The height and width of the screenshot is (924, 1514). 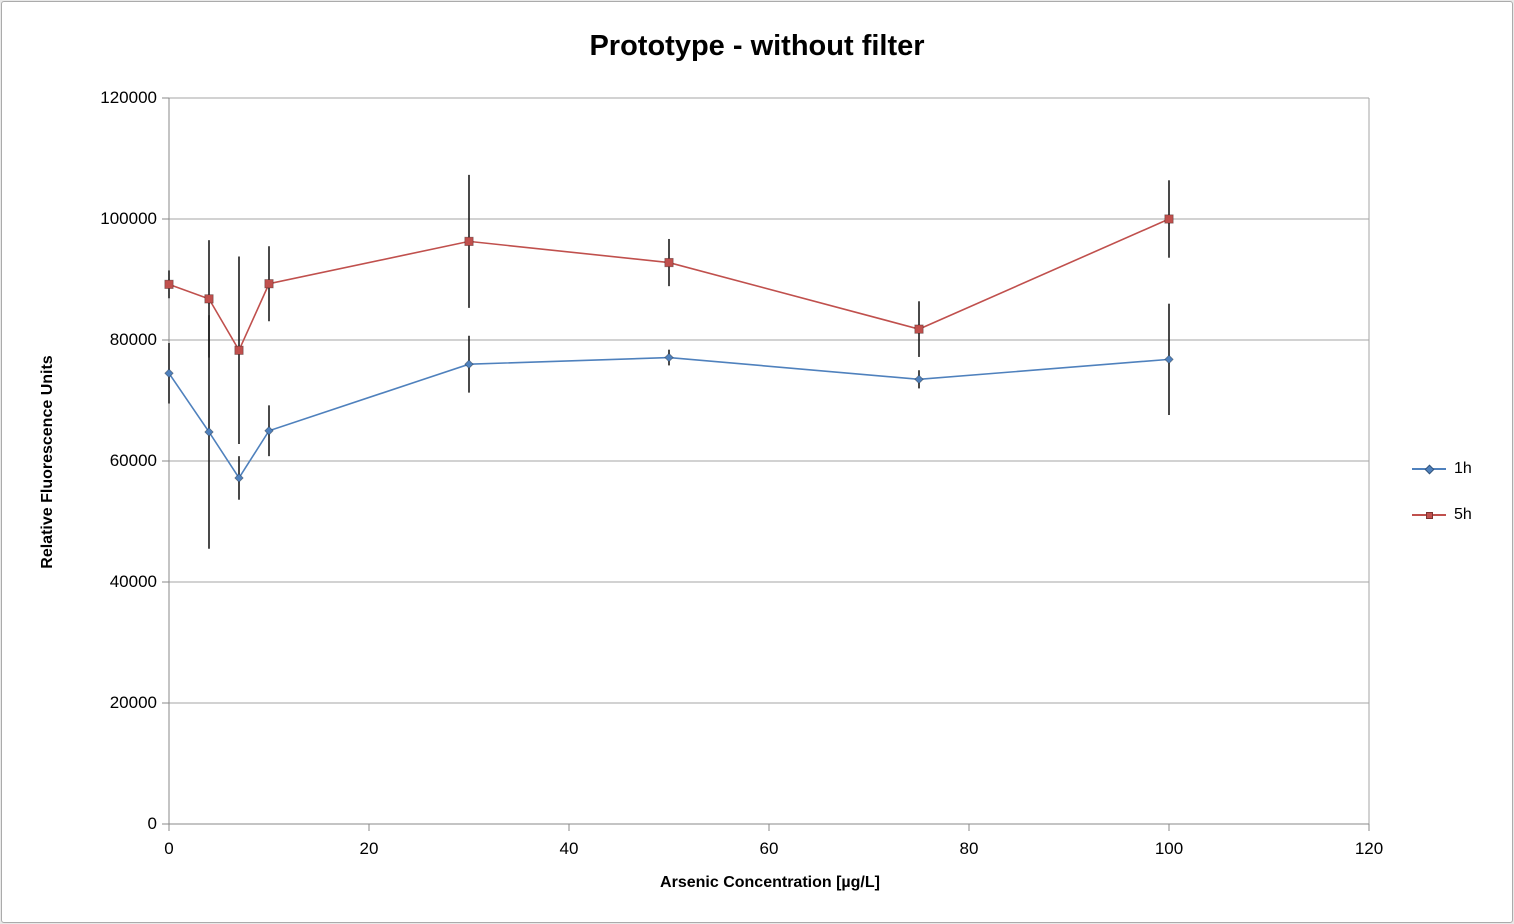 I want to click on y-tick-label: 60000, so click(x=133, y=460).